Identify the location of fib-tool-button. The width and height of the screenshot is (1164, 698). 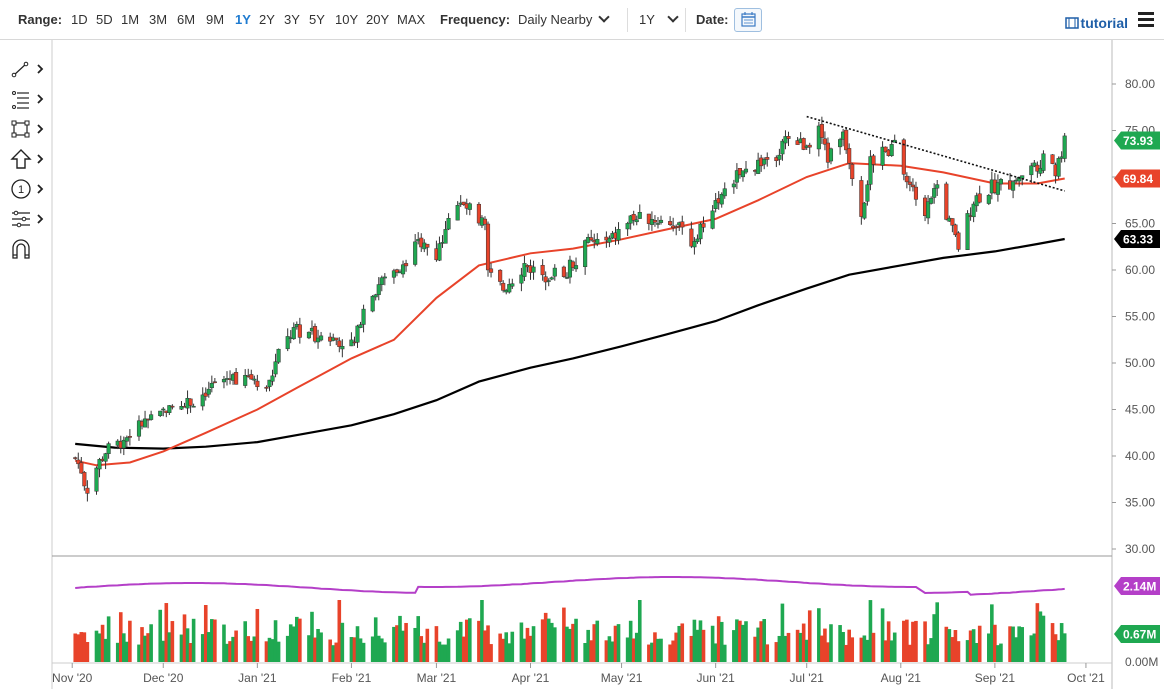
(29, 100).